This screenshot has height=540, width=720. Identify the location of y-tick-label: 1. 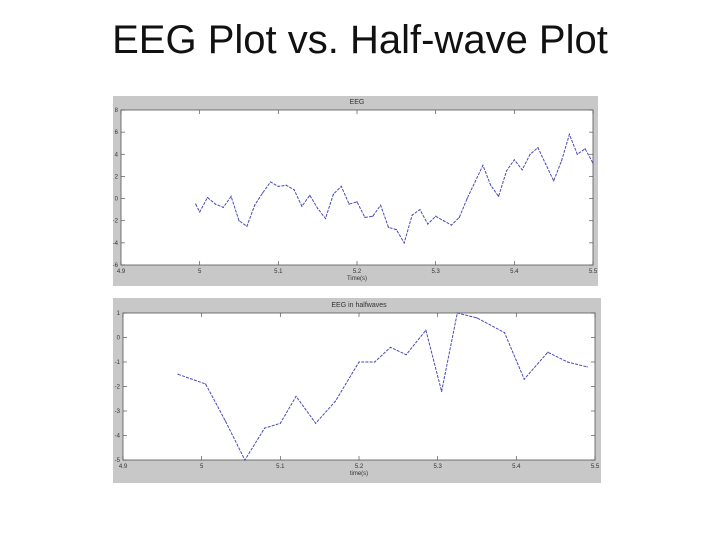
(119, 314).